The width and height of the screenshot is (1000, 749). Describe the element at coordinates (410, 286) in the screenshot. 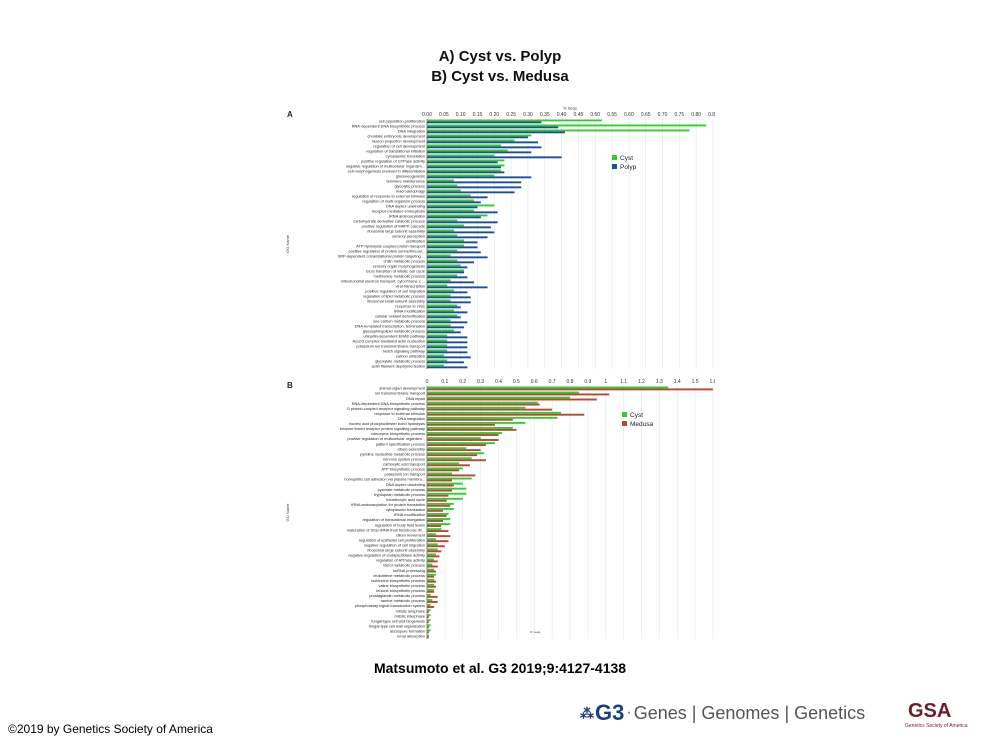

I see `panel-a-category-label: viral transcription` at that location.